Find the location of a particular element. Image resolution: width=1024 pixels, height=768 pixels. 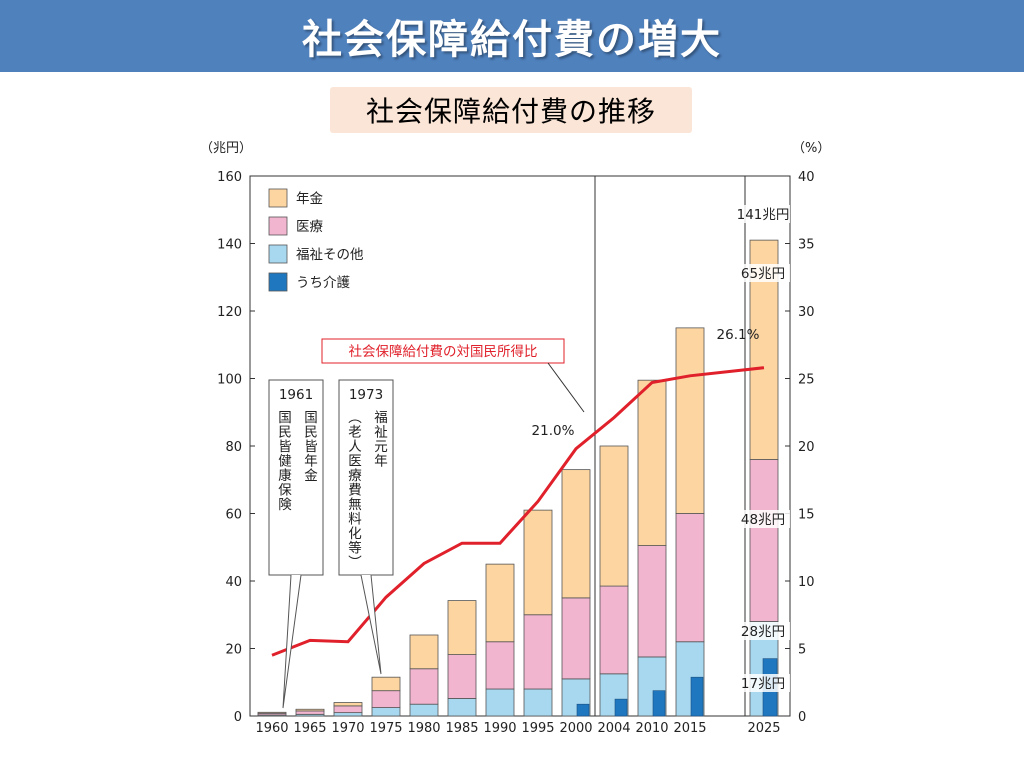

total-2025-label-bg is located at coordinates (763, 214).